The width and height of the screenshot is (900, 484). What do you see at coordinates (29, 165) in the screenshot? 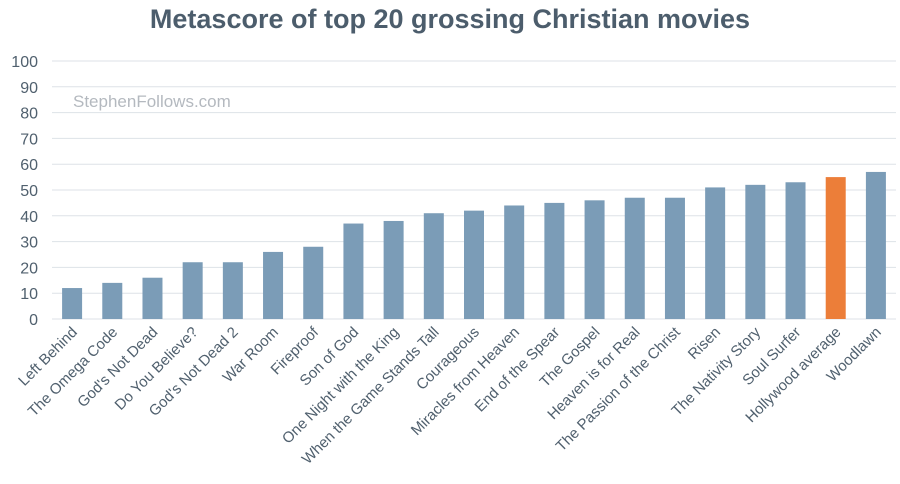
I see `y-tick-label: 60` at bounding box center [29, 165].